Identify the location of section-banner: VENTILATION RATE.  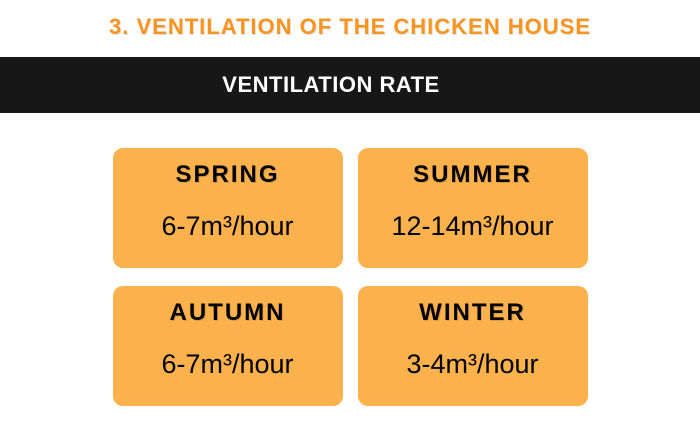
(350, 85).